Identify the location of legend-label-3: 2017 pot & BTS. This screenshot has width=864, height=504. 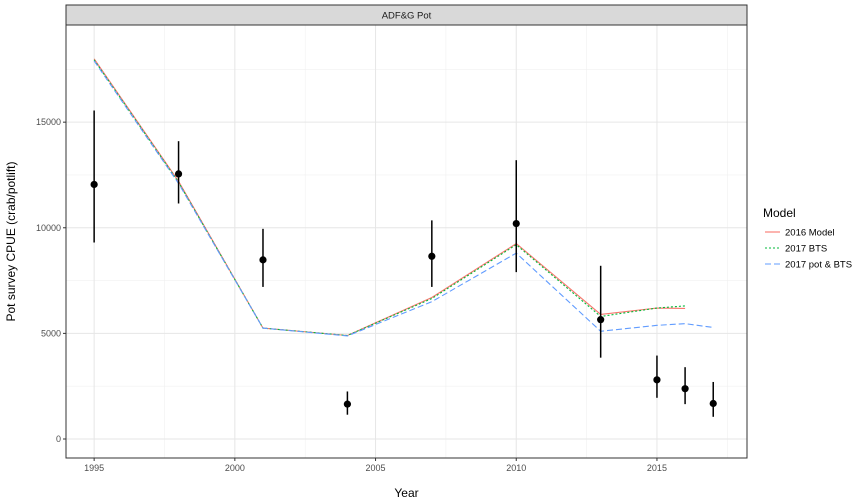
(818, 265).